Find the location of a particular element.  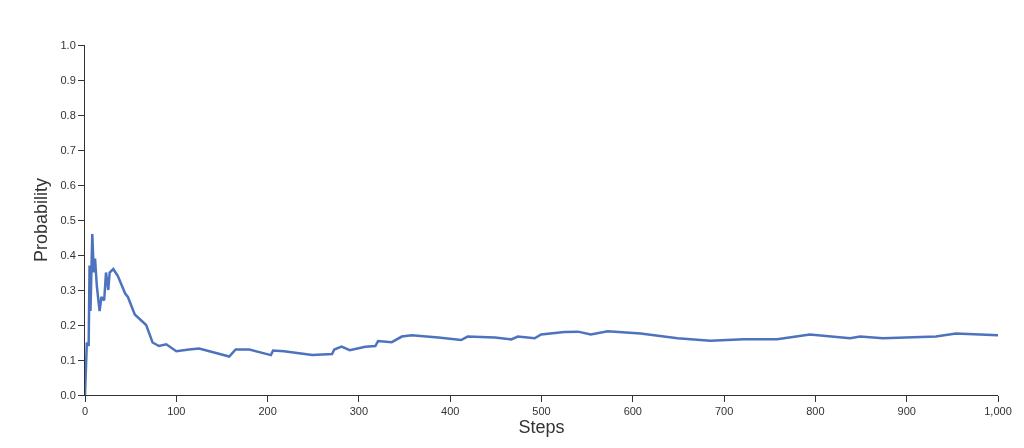

x-axis-title: Steps is located at coordinates (541, 427).